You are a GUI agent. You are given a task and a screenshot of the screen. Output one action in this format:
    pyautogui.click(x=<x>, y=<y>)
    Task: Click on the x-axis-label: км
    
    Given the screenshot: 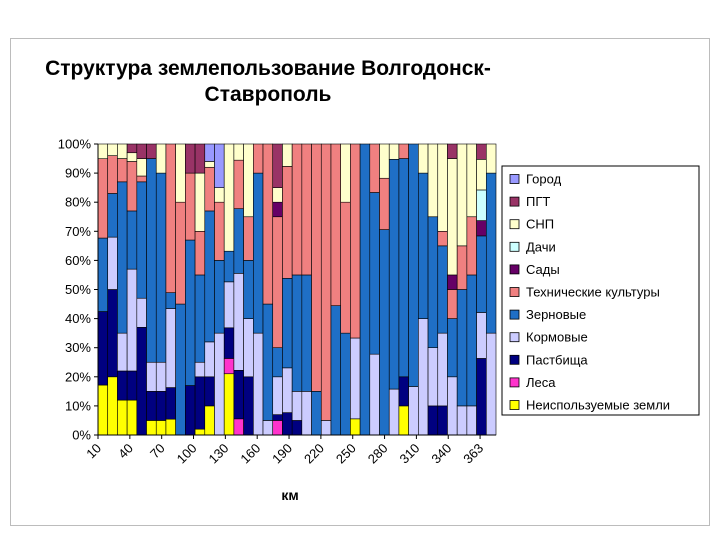 What is the action you would take?
    pyautogui.click(x=289, y=495)
    